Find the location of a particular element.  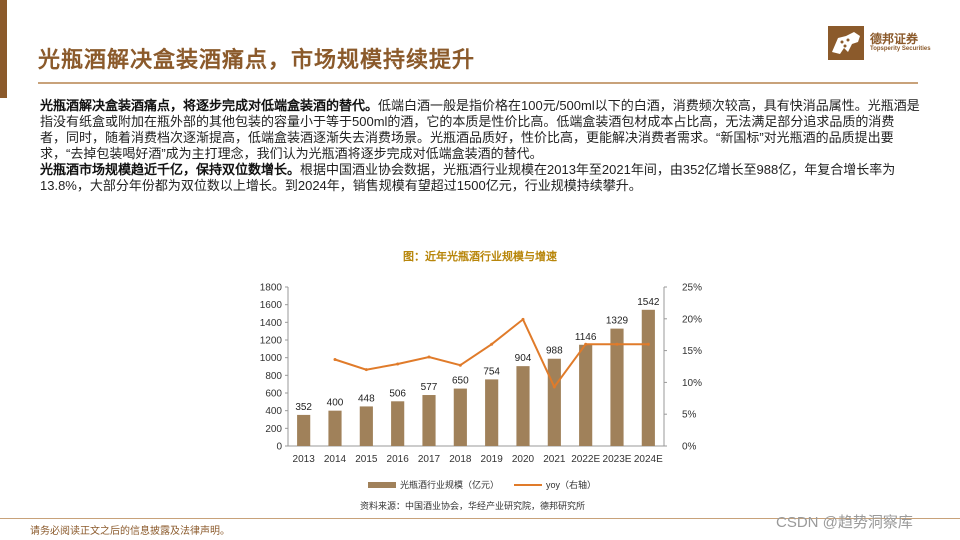

x-tick-label: 2024E is located at coordinates (648, 459).